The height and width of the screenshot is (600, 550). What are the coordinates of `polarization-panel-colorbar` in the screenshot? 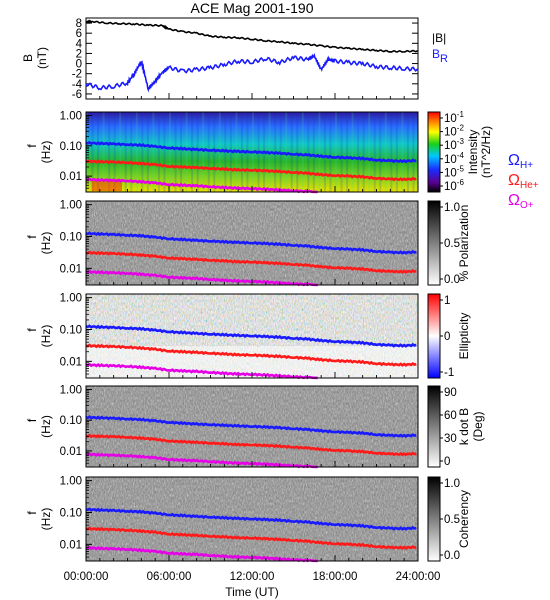 It's located at (434, 243).